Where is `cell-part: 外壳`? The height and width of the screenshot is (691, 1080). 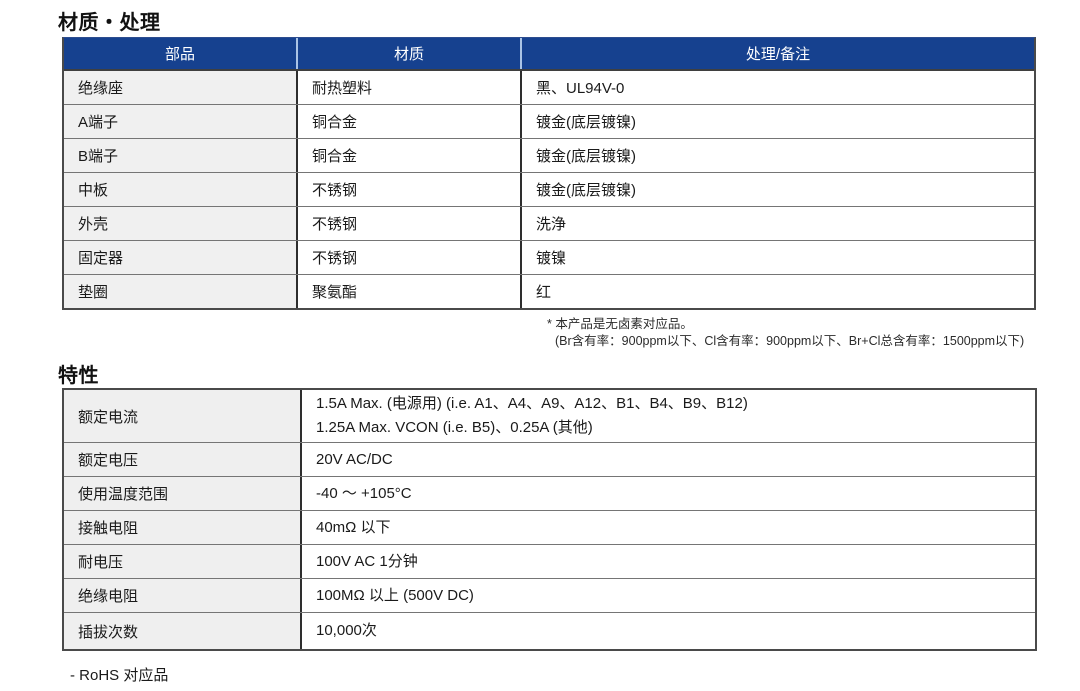
cell-part: 外壳 is located at coordinates (181, 223).